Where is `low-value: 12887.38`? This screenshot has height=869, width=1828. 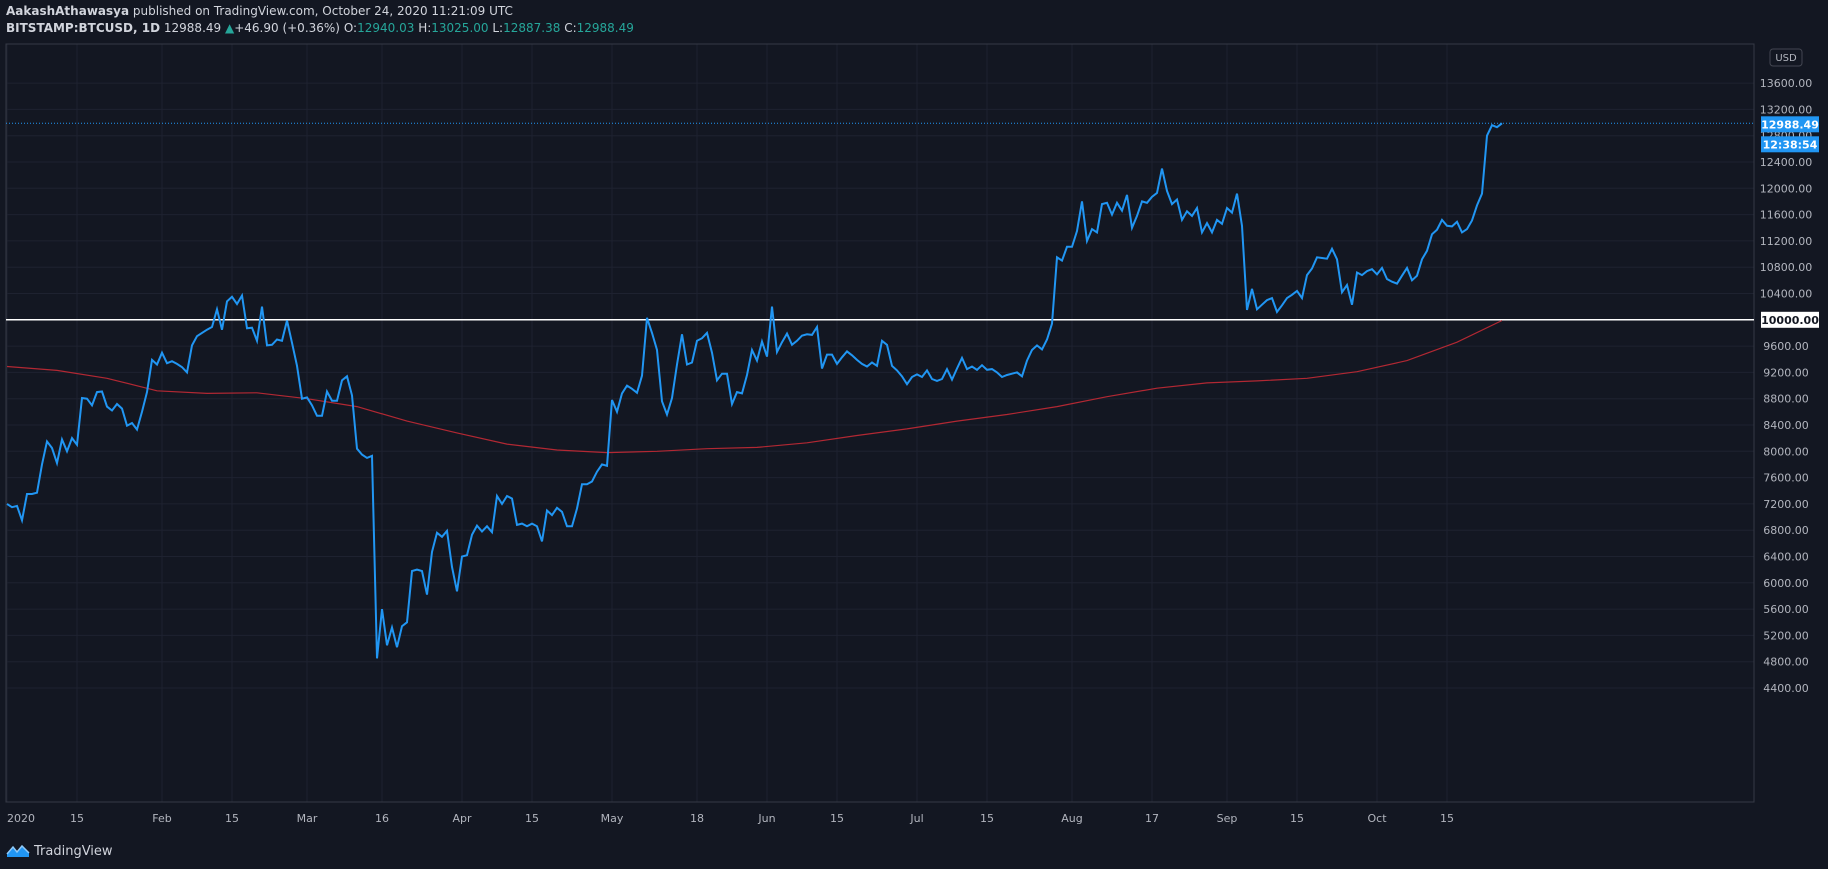
low-value: 12887.38 is located at coordinates (532, 28).